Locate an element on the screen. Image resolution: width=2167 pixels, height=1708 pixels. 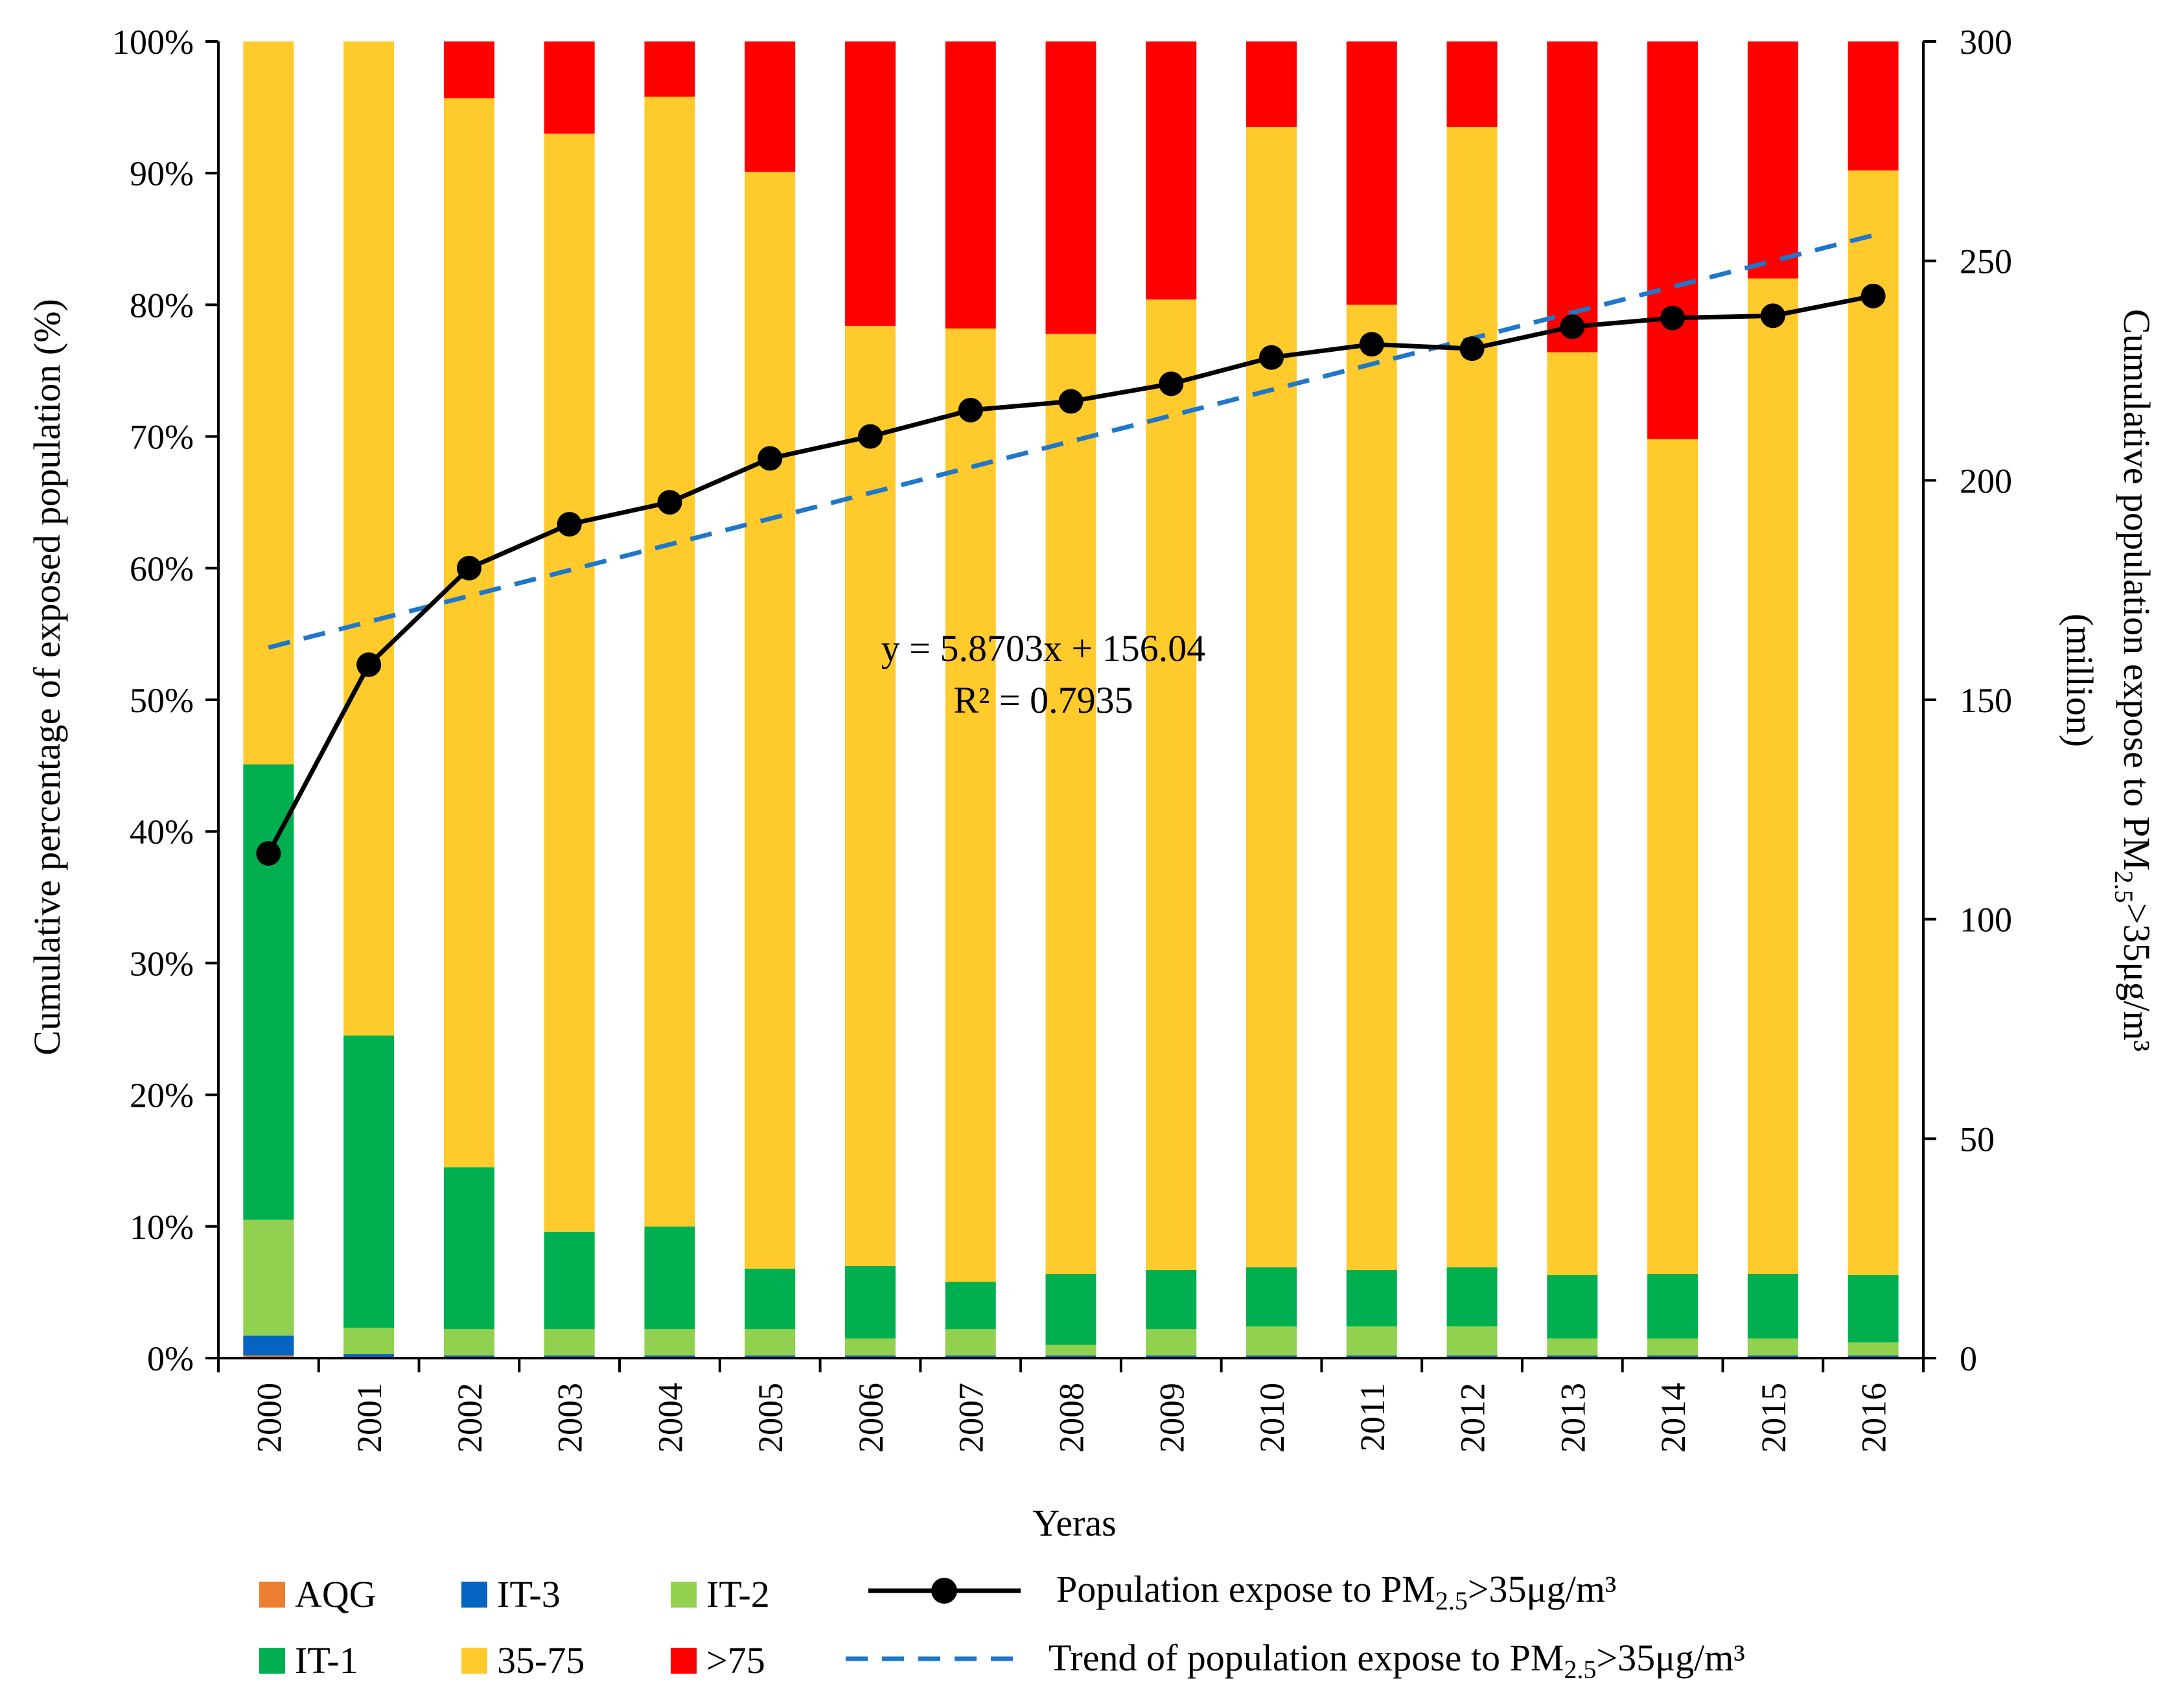
x-axis-title: Yeras is located at coordinates (1074, 1523).